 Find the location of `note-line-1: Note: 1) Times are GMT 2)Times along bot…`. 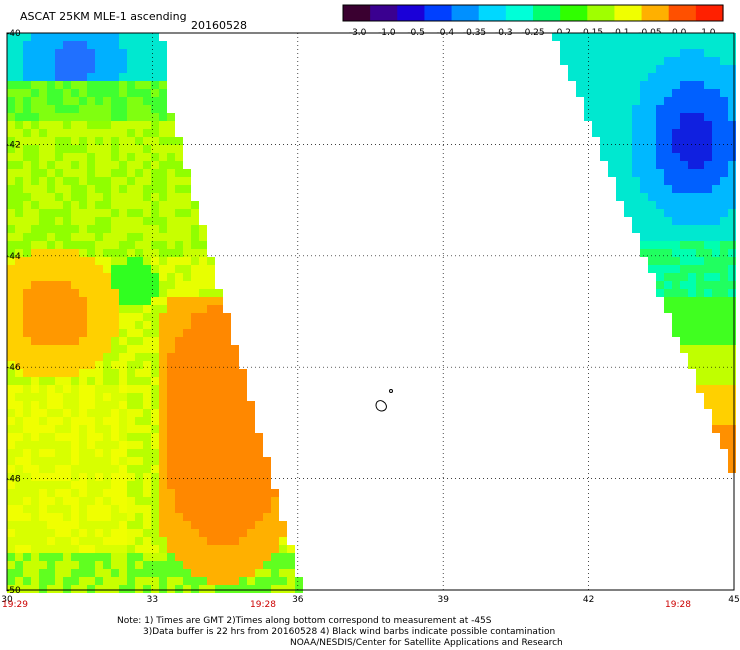

note-line-1: Note: 1) Times are GMT 2)Times along bot… is located at coordinates (304, 621).